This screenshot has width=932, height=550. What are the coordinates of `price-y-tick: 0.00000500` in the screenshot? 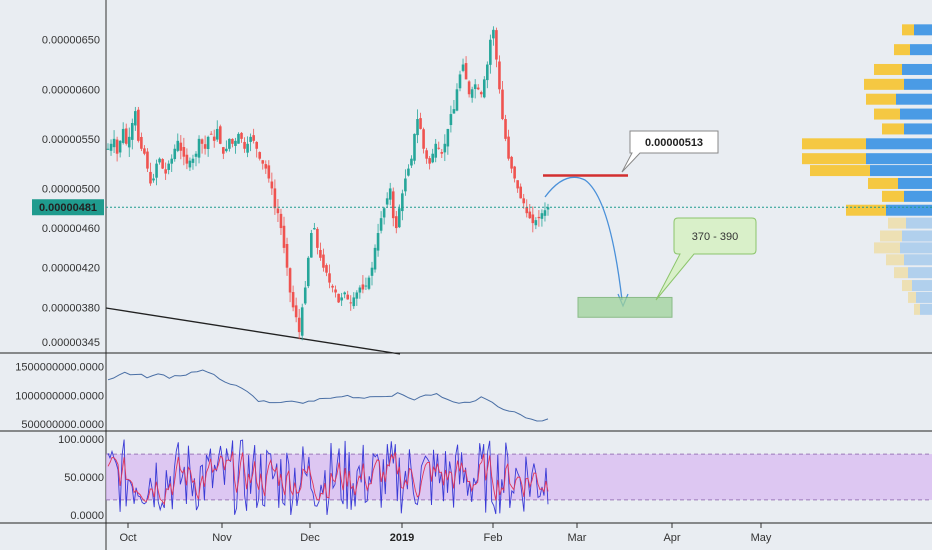 It's located at (71, 189).